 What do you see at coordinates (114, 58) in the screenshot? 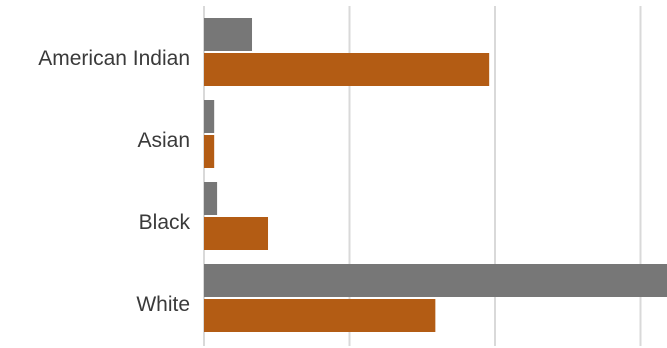
I see `category-label-american-indian: American Indian` at bounding box center [114, 58].